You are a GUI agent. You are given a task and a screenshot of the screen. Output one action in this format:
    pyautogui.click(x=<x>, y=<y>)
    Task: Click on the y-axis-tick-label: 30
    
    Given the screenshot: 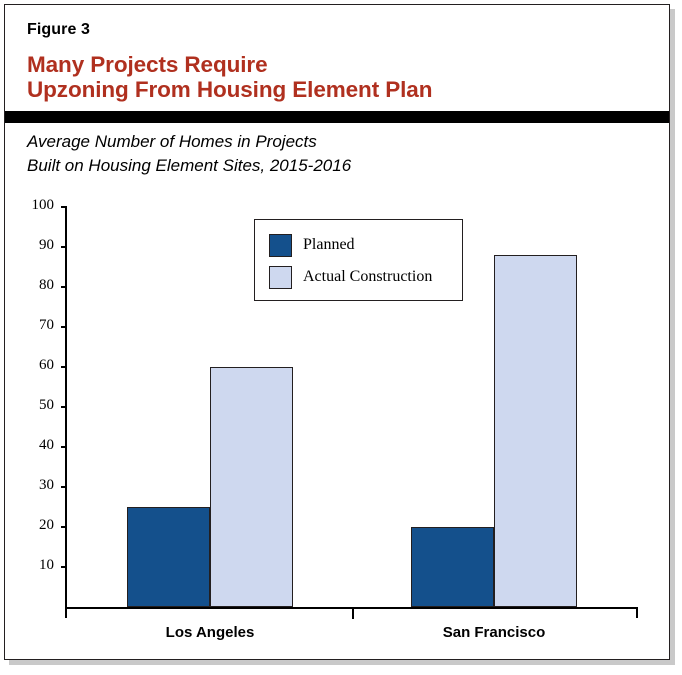 What is the action you would take?
    pyautogui.click(x=46, y=485)
    